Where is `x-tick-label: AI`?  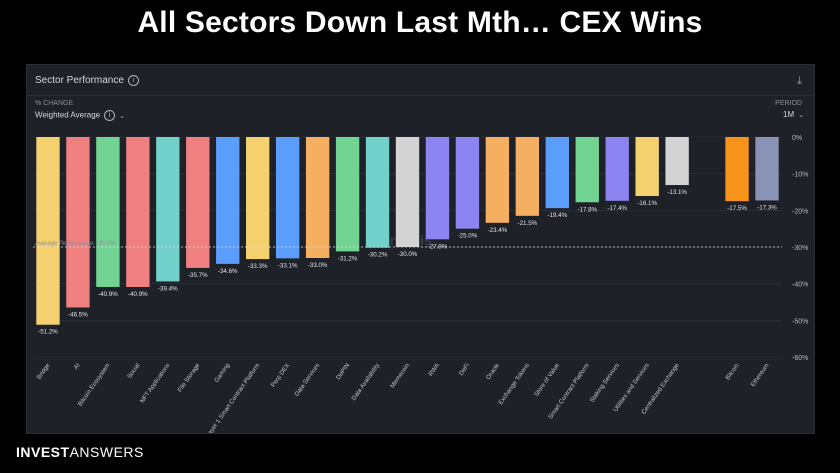 x-tick-label: AI is located at coordinates (76, 366).